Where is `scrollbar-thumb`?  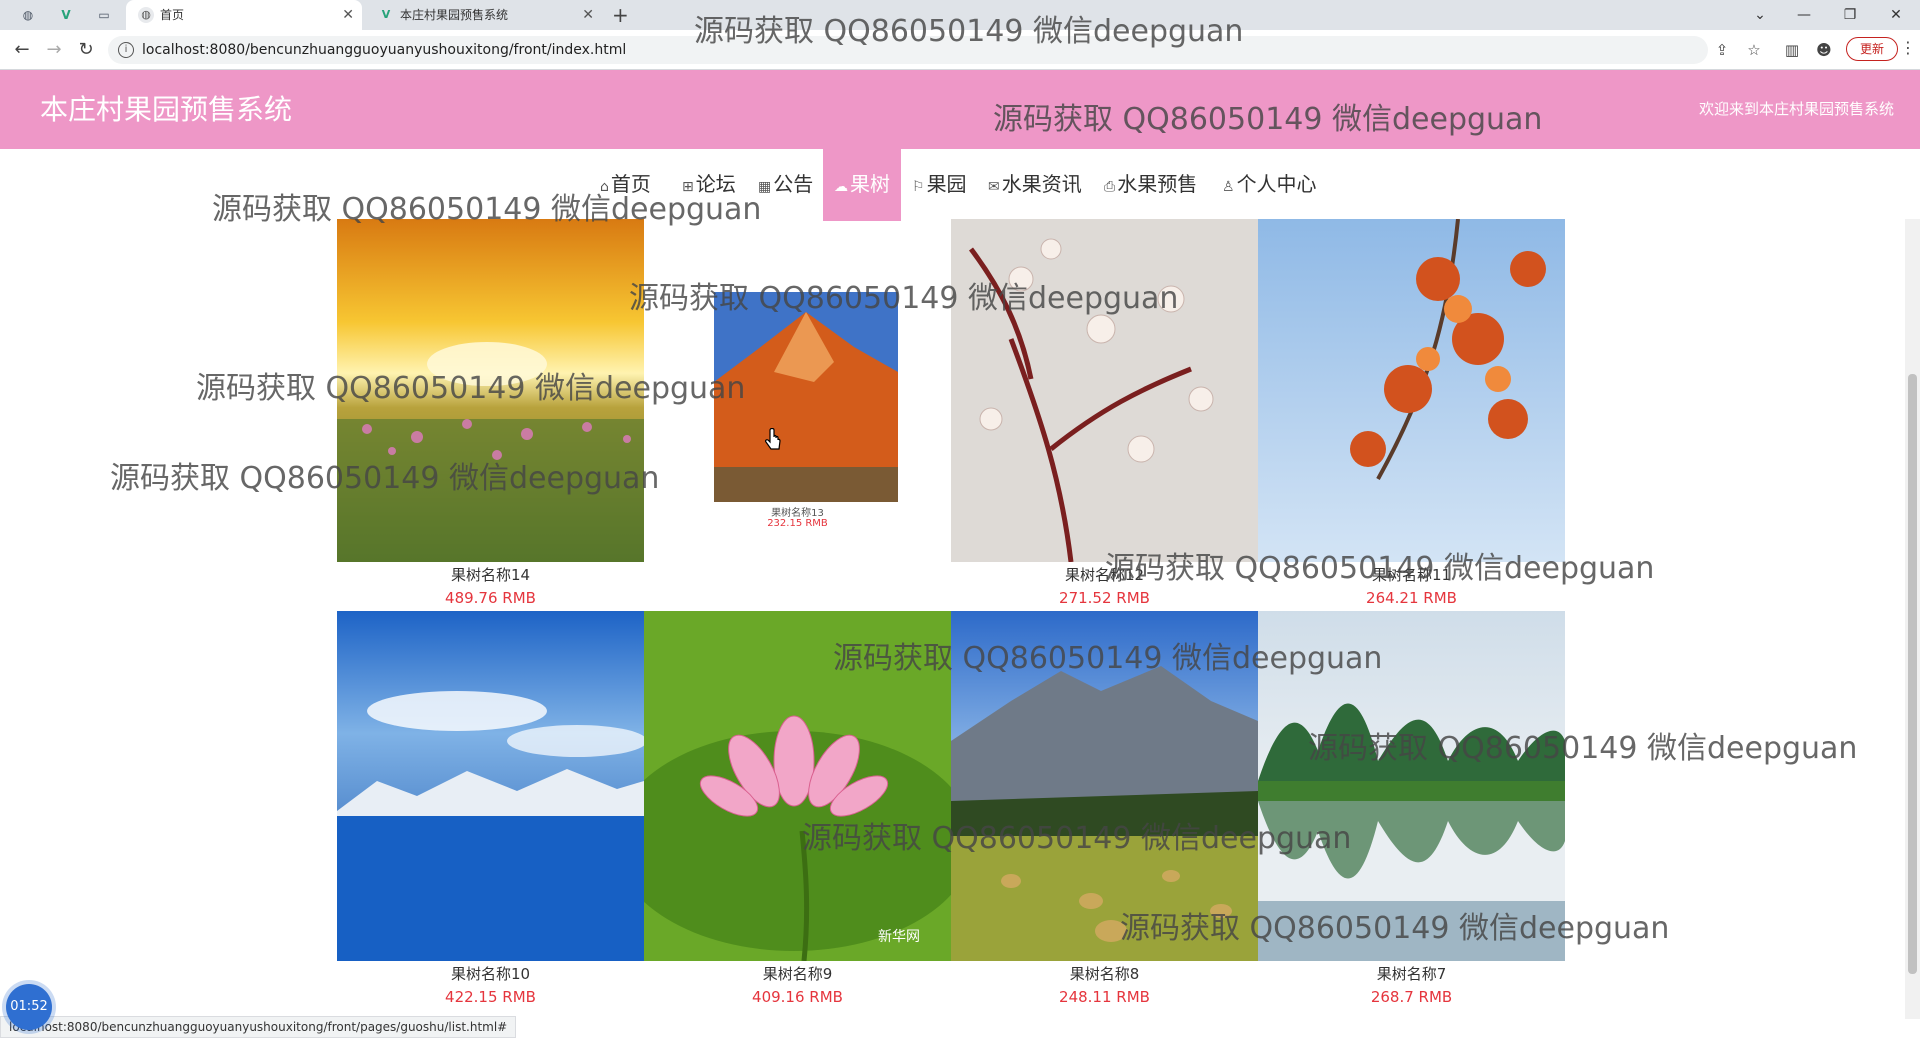 scrollbar-thumb is located at coordinates (1912, 674).